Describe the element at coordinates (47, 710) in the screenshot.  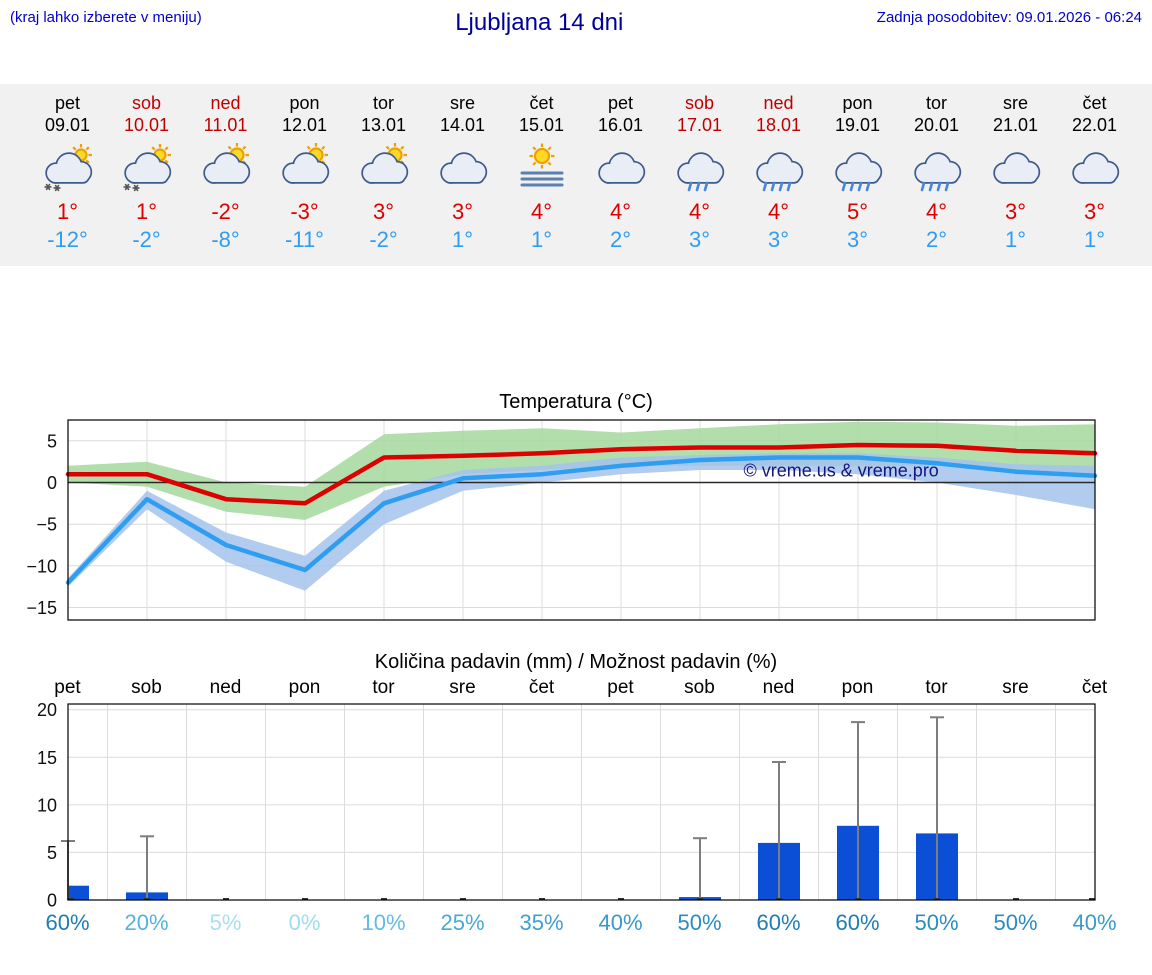
I see `svg-text: 20` at that location.